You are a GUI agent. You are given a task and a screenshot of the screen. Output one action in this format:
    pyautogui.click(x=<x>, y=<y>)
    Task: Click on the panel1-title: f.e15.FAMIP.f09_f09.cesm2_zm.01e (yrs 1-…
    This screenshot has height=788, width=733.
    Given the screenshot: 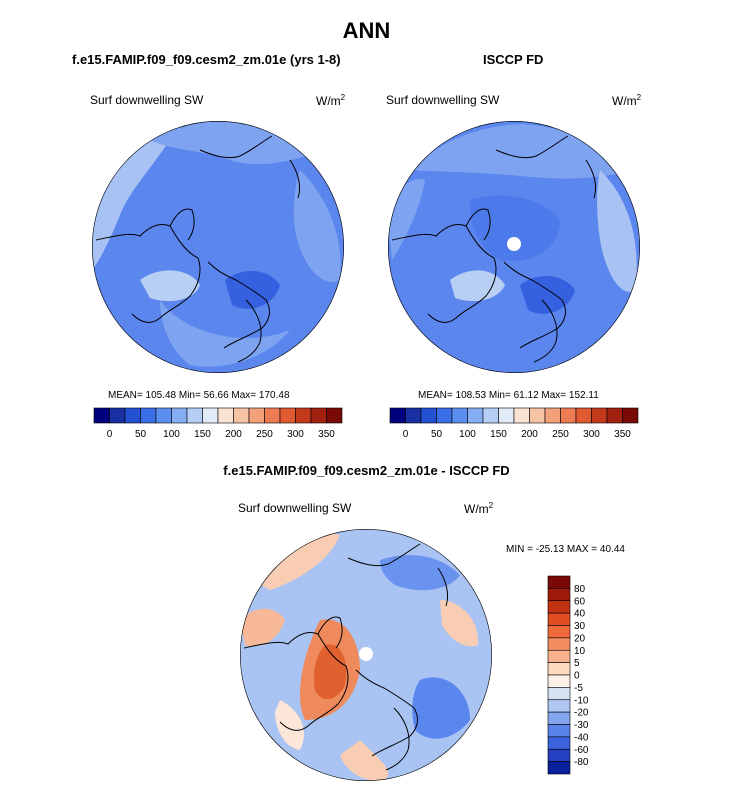 What is the action you would take?
    pyautogui.click(x=206, y=59)
    